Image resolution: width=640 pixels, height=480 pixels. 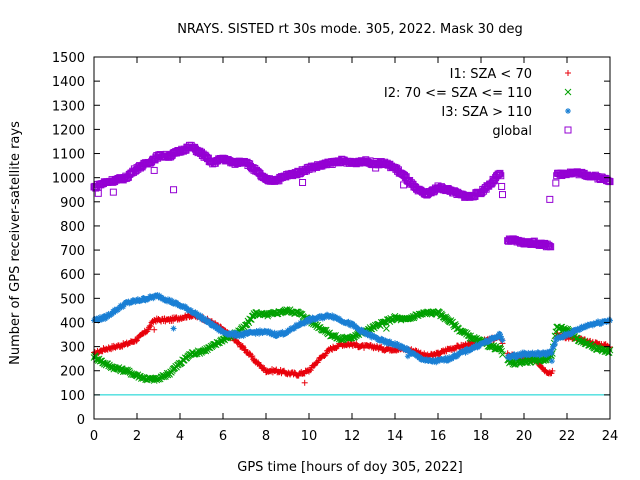 I want to click on x-tick-label: 8, so click(x=266, y=436).